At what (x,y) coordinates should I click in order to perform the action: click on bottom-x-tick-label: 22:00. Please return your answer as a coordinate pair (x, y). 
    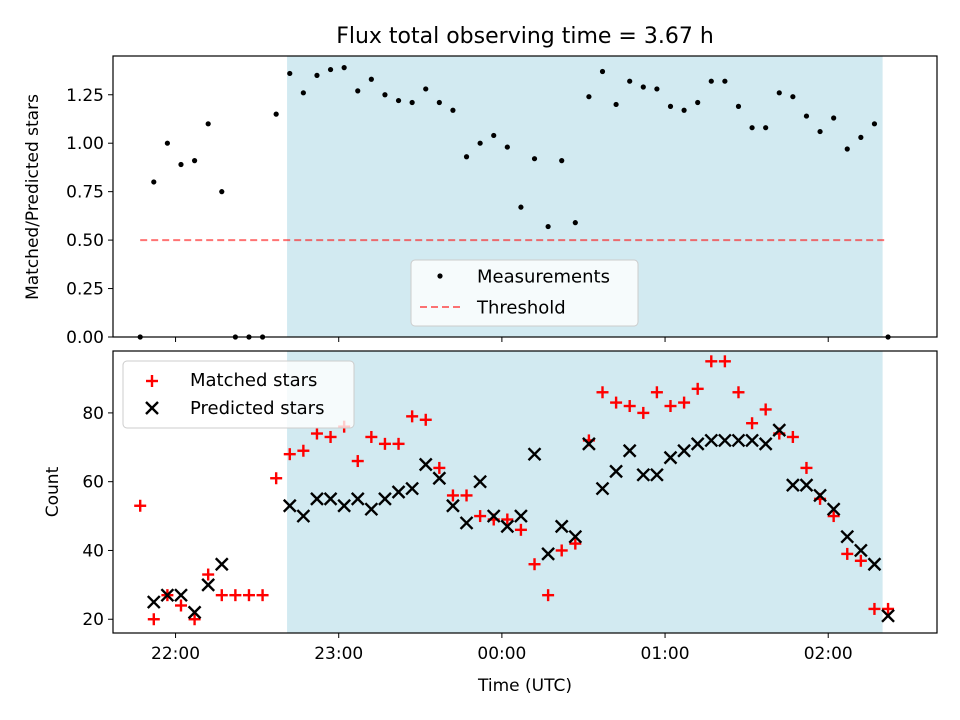
    Looking at the image, I should click on (175, 654).